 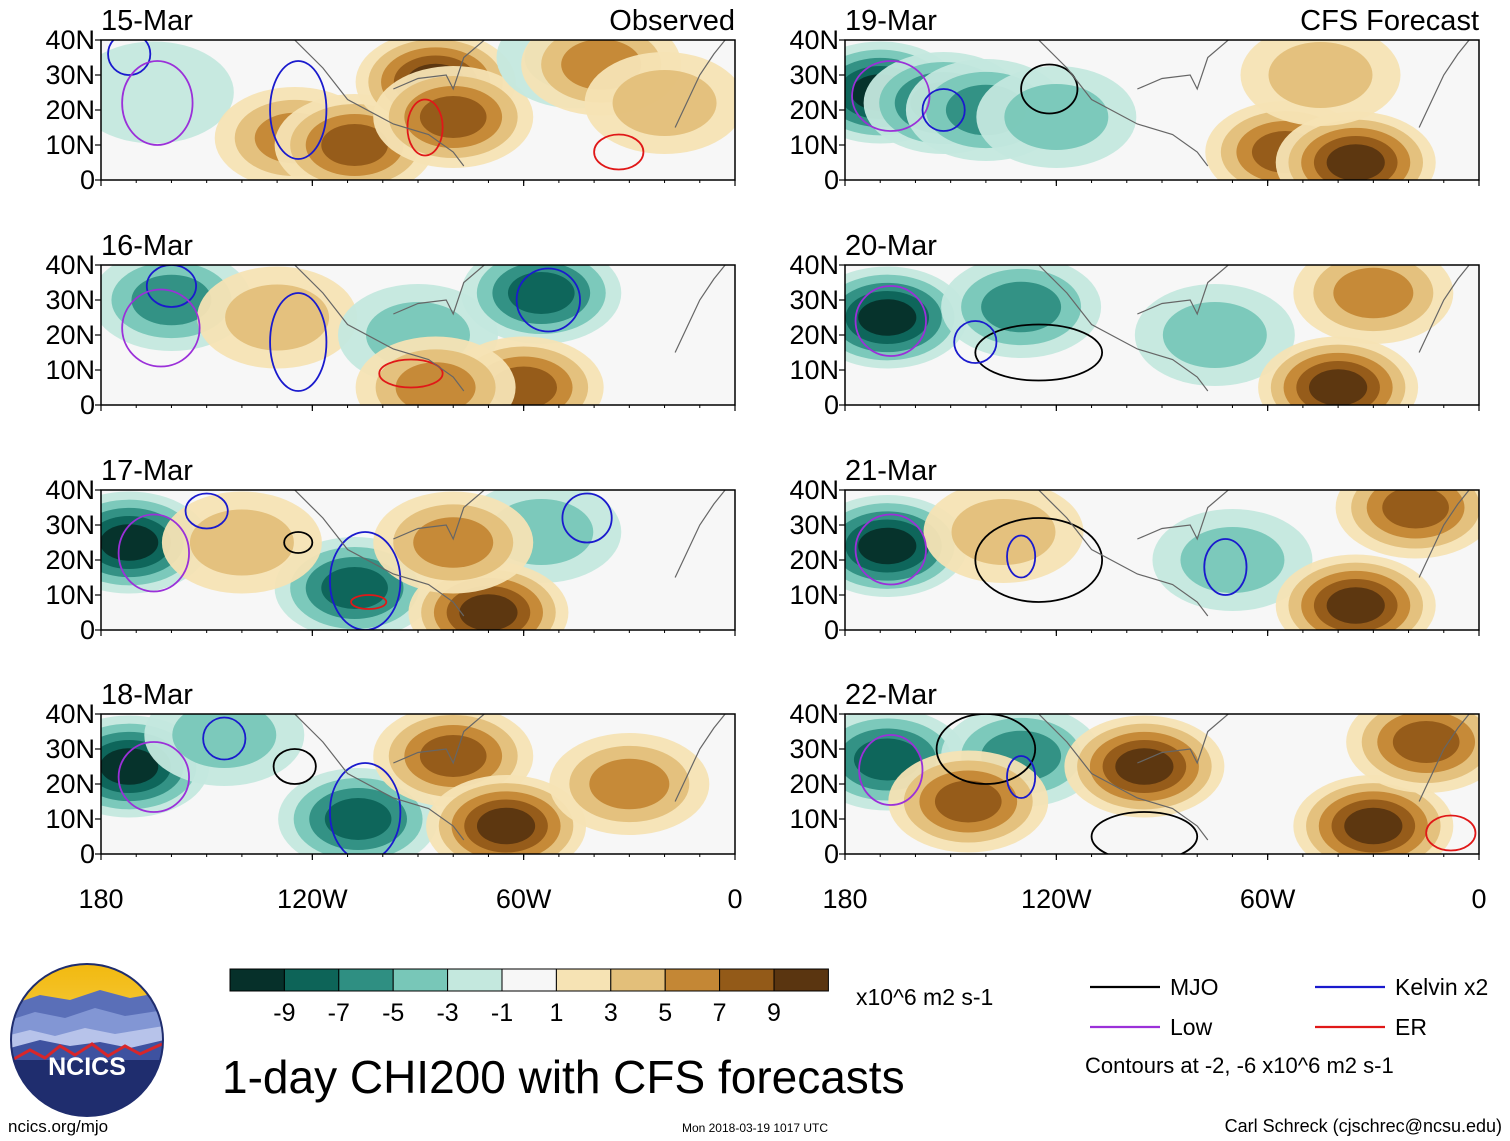 I want to click on colorbar-label: 1, so click(x=556, y=1013).